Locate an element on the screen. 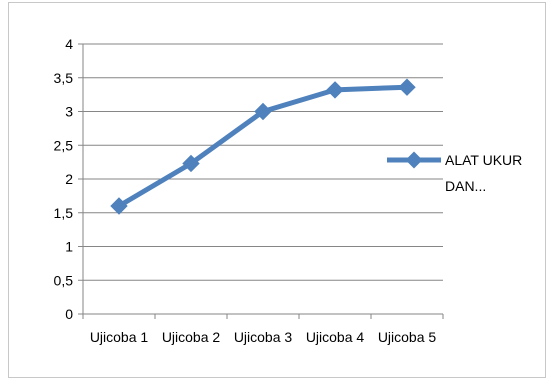 This screenshot has width=550, height=381. x-tick-label: Ujicoba 5 is located at coordinates (407, 337).